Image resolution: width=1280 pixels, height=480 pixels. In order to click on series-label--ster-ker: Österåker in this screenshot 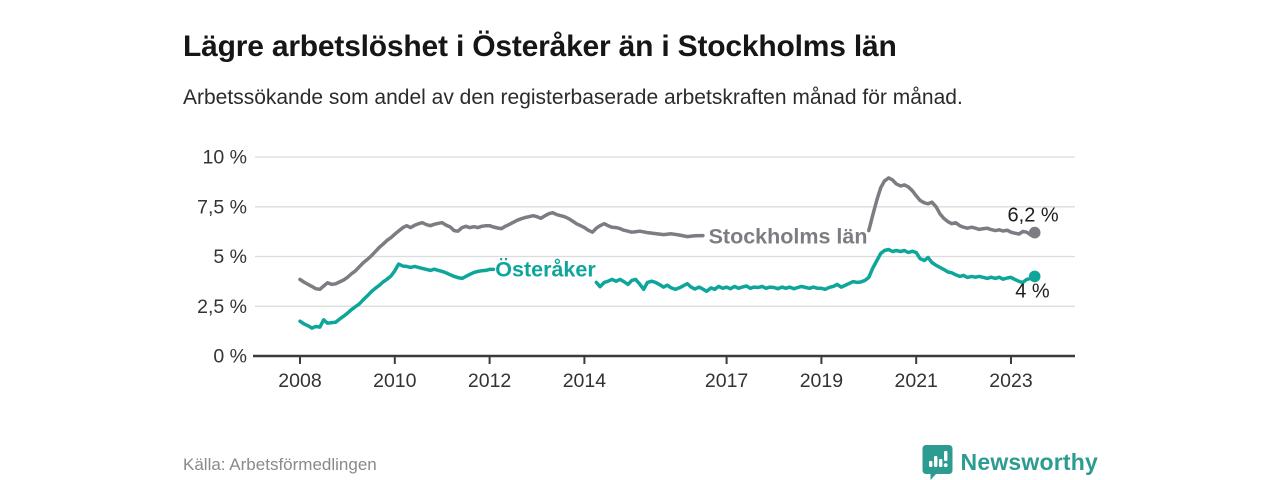, I will do `click(545, 268)`.